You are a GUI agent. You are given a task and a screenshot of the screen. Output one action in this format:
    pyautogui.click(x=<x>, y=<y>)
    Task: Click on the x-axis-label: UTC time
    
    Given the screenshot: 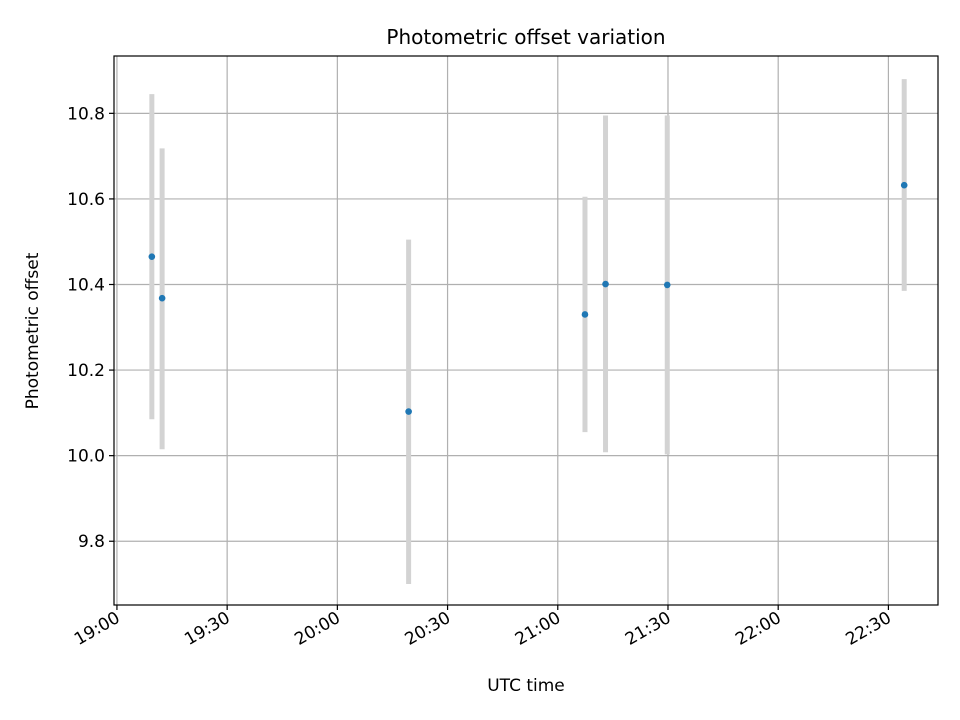 What is the action you would take?
    pyautogui.click(x=526, y=686)
    